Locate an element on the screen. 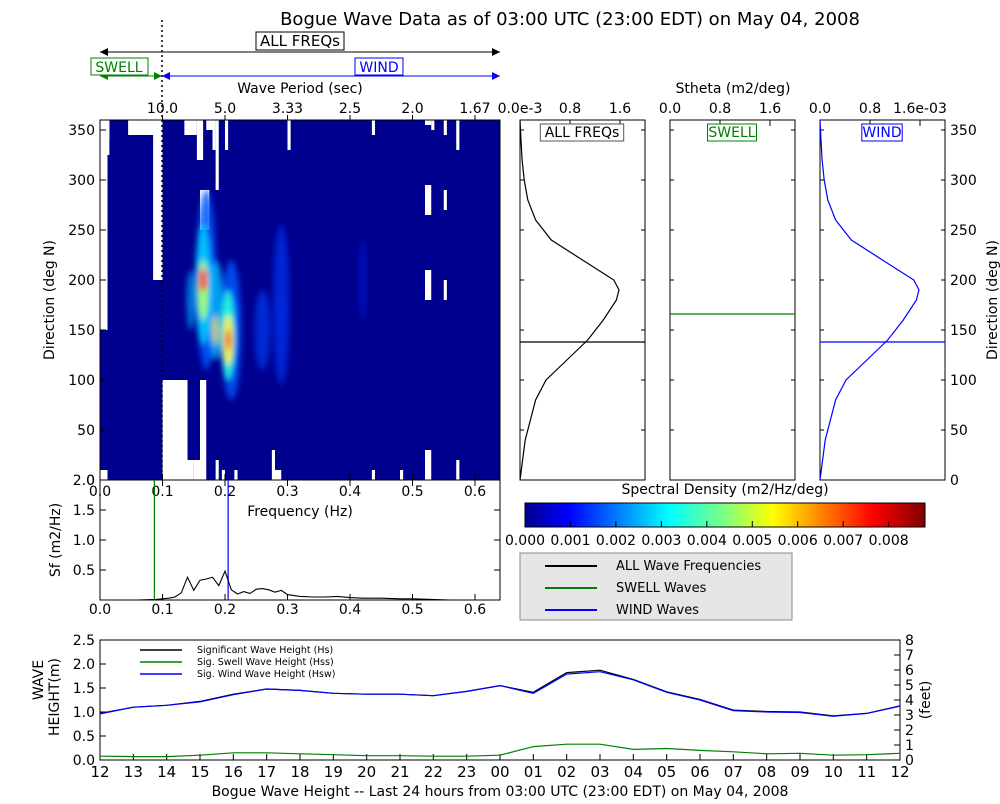  stheta-ytick-label: 100 is located at coordinates (963, 381).